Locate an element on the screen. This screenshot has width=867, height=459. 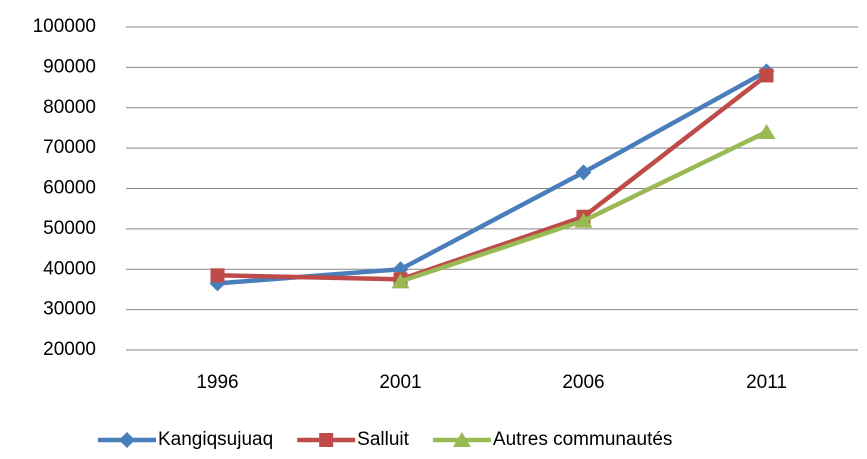
x-tick-label: 1996 is located at coordinates (217, 382).